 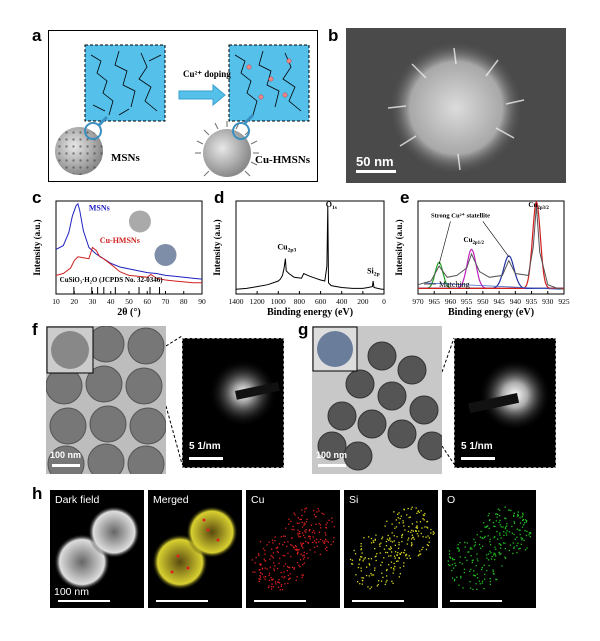 What do you see at coordinates (139, 221) in the screenshot?
I see `msn-icon` at bounding box center [139, 221].